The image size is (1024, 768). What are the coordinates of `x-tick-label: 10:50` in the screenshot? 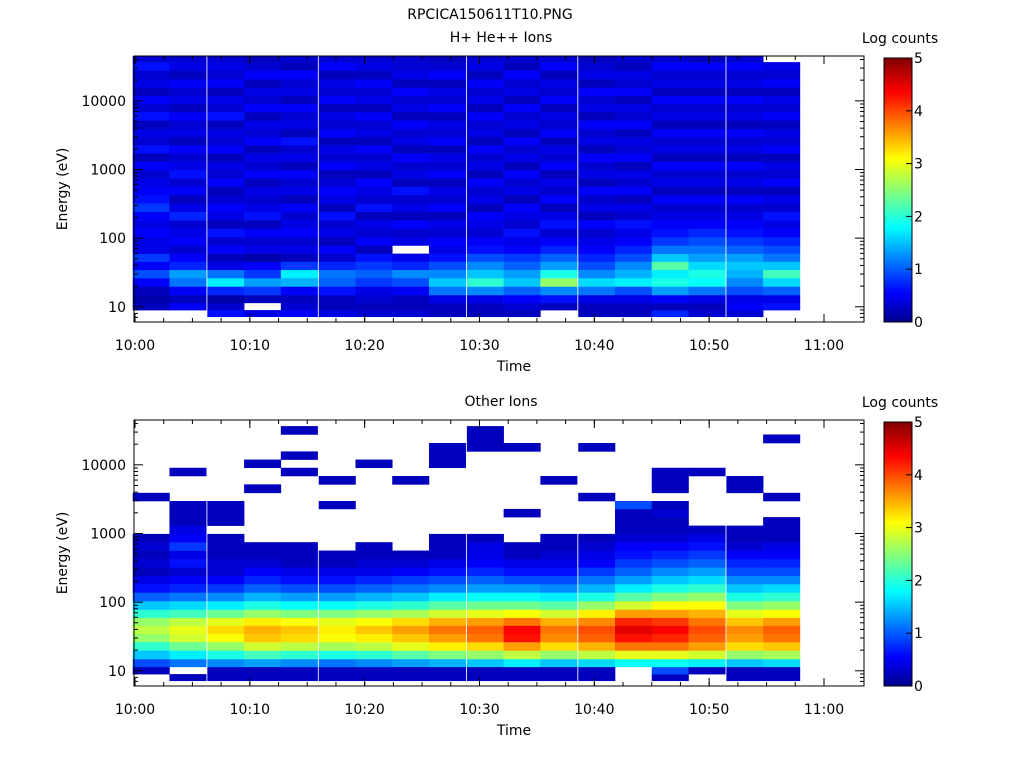 It's located at (709, 710).